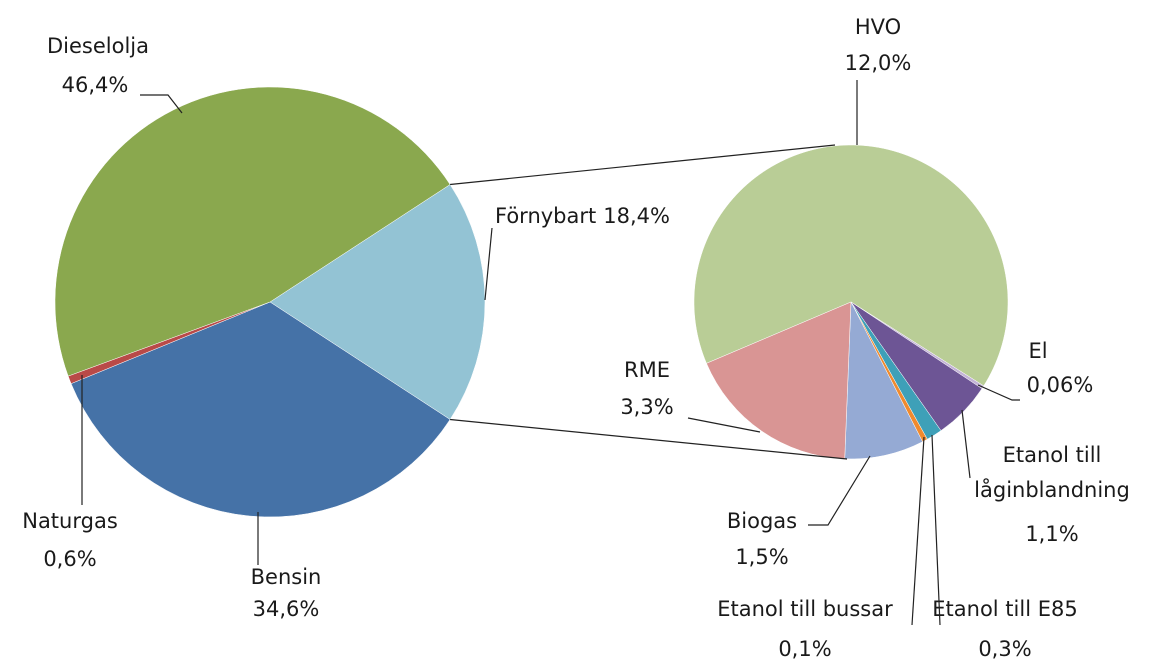 This screenshot has height=664, width=1157. Describe the element at coordinates (762, 521) in the screenshot. I see `slice-label: Biogas` at that location.